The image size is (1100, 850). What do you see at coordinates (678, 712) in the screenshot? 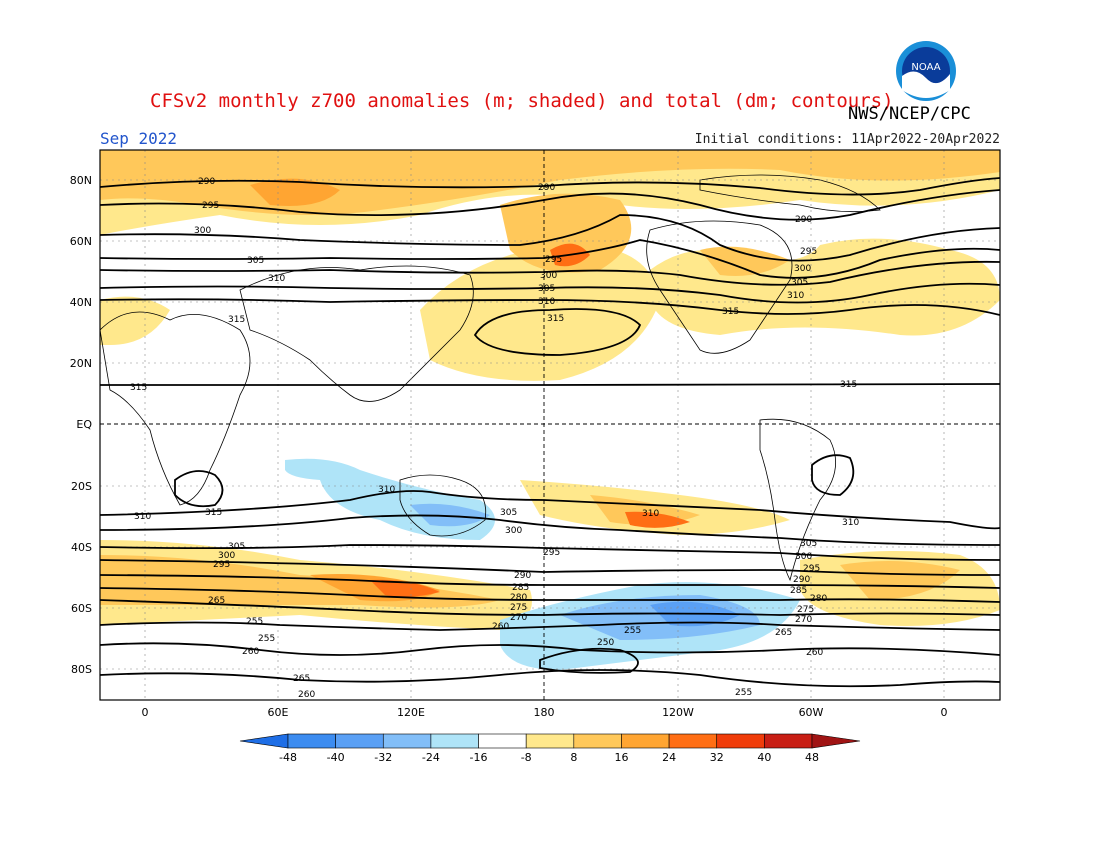
I see `lon-label: 120W` at bounding box center [678, 712].